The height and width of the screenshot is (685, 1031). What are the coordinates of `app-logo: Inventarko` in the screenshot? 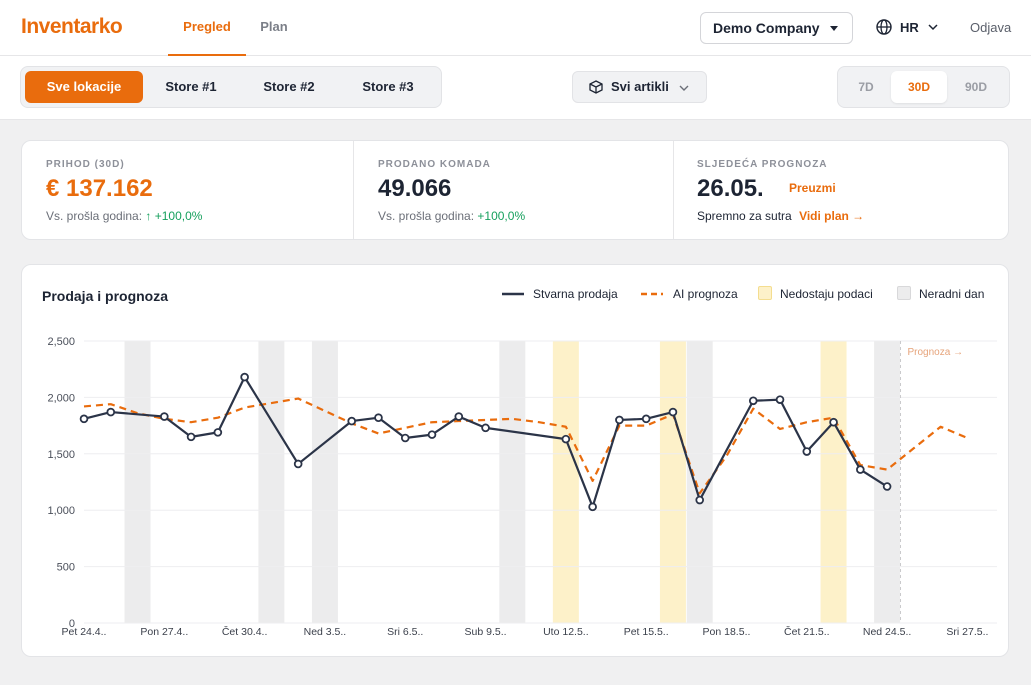 It's located at (72, 26).